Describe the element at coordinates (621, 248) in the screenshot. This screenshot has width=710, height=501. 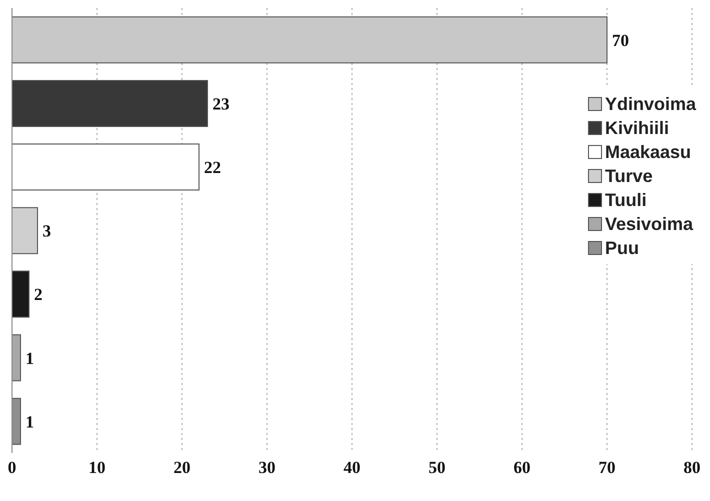
I see `legend-label: Puu` at that location.